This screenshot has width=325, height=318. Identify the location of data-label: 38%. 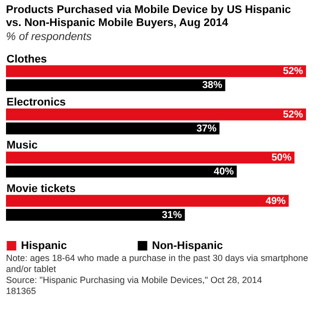
(212, 86).